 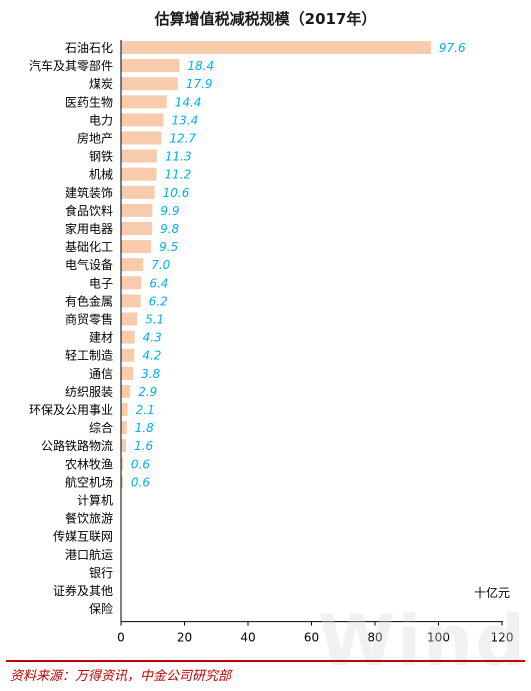 What do you see at coordinates (121, 676) in the screenshot?
I see `source-note: 资料来源：万得资讯，中金公司研究部` at bounding box center [121, 676].